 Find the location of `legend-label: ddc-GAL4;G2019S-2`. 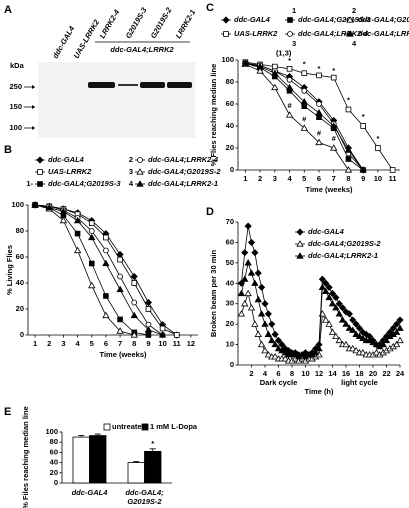

legend-label: ddc-GAL4;G2019S-2 is located at coordinates (344, 243).